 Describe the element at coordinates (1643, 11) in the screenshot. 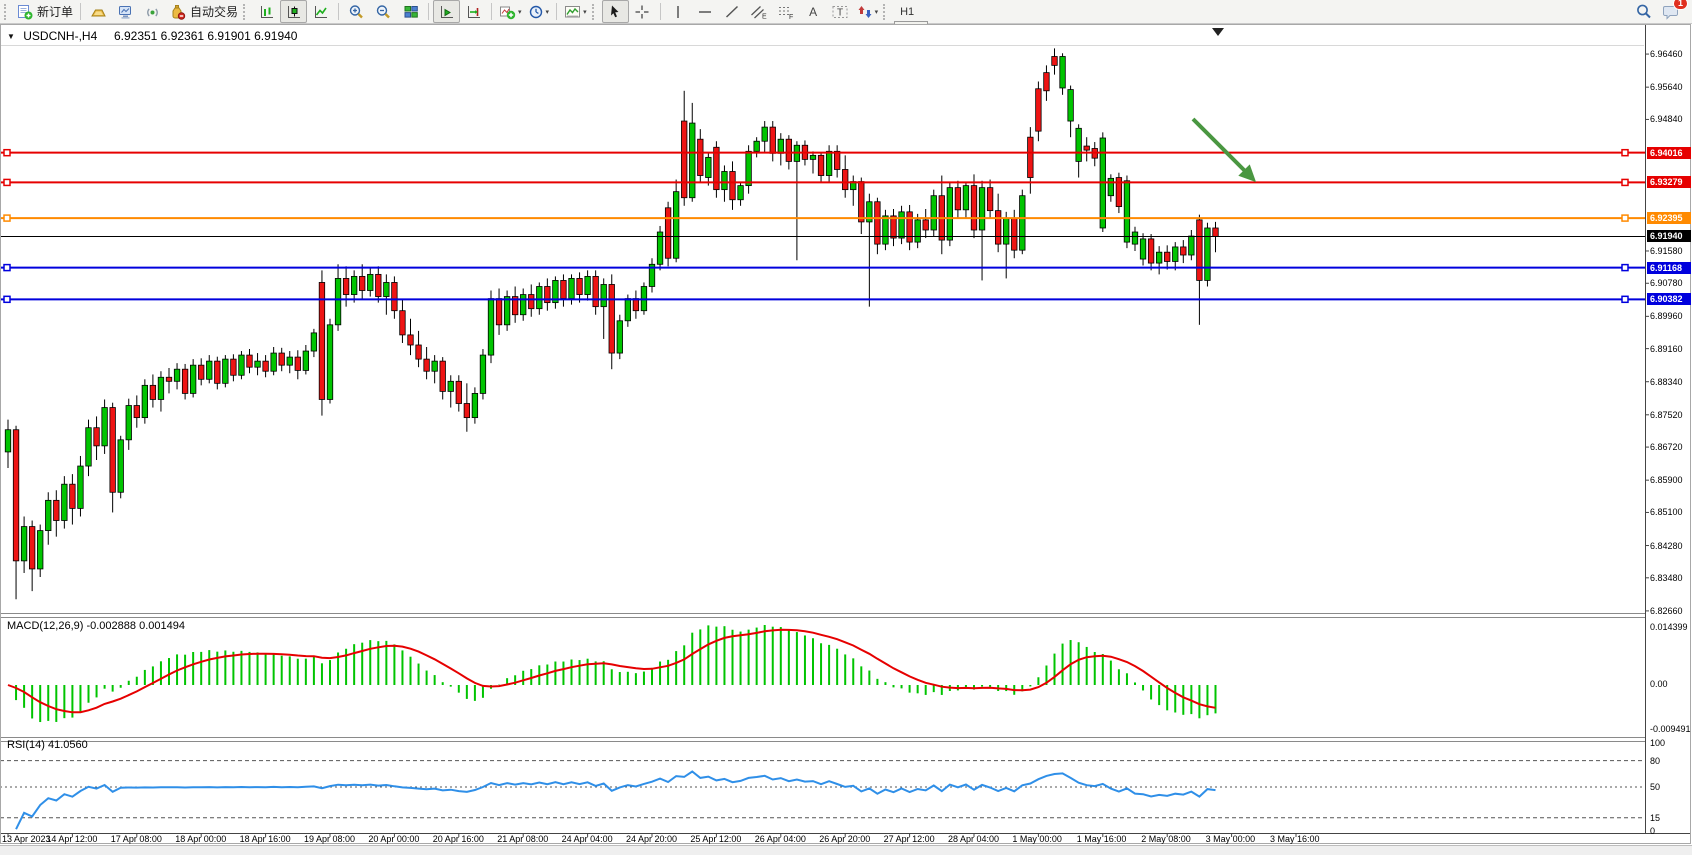

I see `search-button` at that location.